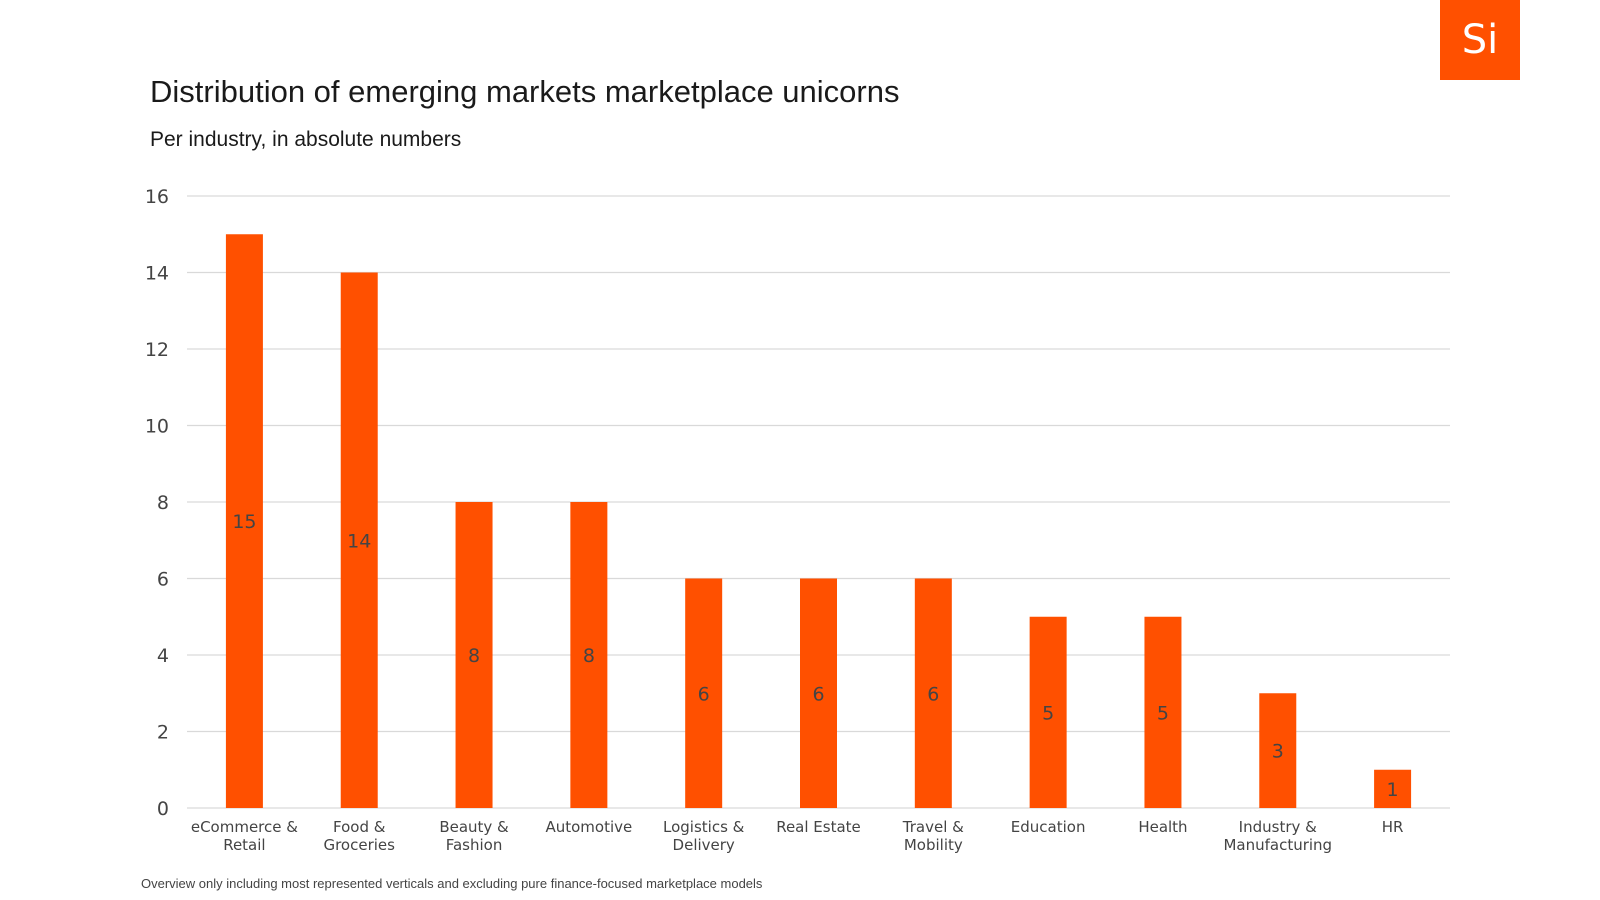  I want to click on y-tick-label: 10, so click(157, 427).